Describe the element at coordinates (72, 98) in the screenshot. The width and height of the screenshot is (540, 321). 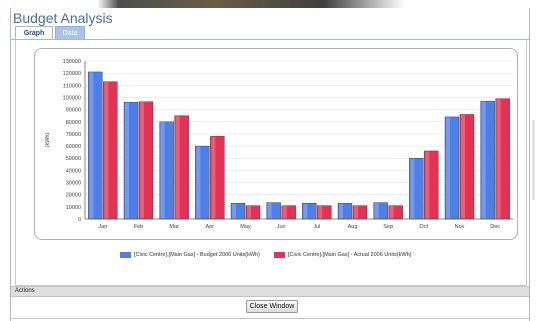
I see `y-tick-label: 100000` at that location.